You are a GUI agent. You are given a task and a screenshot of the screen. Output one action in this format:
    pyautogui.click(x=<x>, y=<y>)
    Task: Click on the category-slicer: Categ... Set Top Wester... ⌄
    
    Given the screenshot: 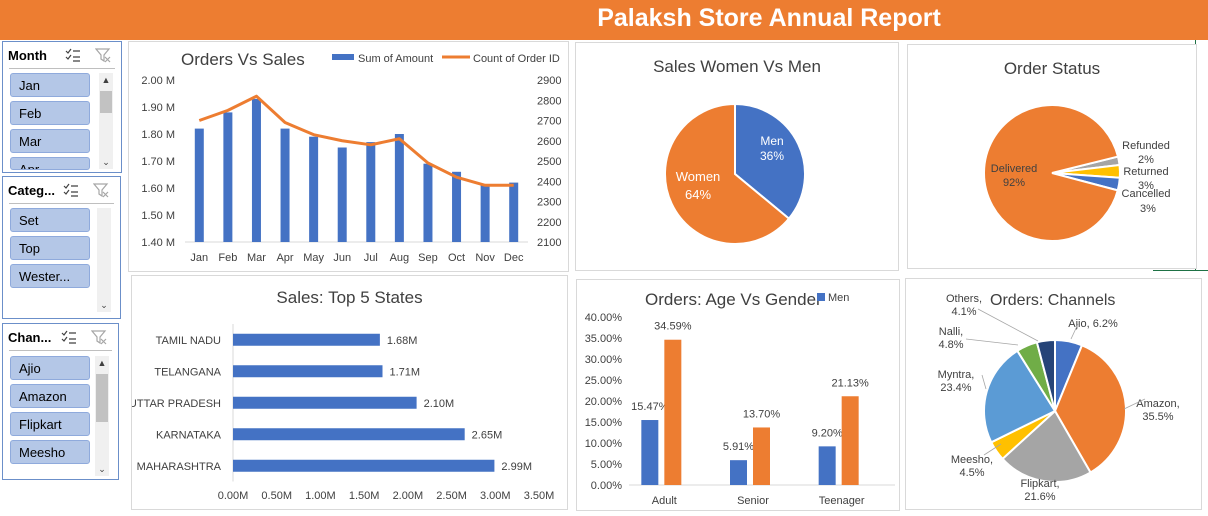 What is the action you would take?
    pyautogui.click(x=61, y=247)
    